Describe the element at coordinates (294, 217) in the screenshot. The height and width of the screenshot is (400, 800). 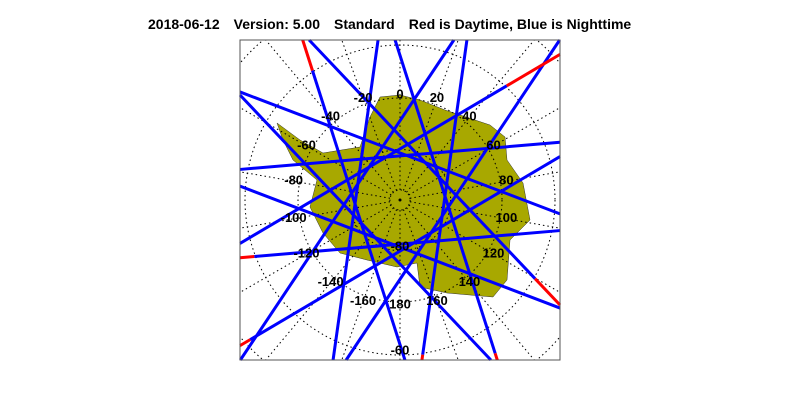
I see `longitude-label: -100` at that location.